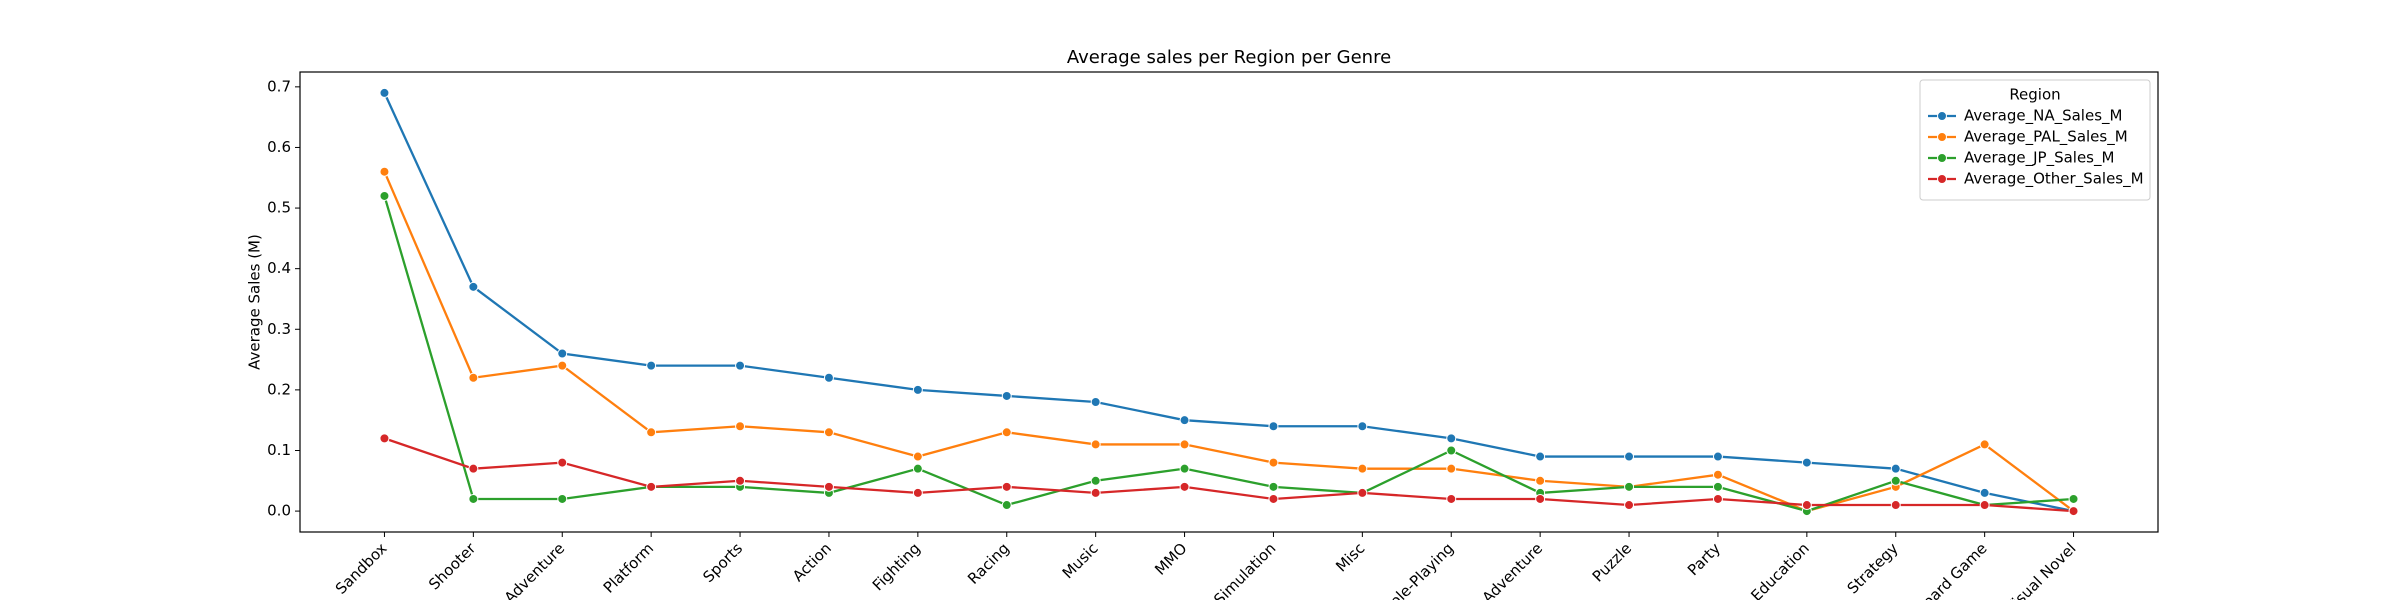  What do you see at coordinates (516, 569) in the screenshot?
I see `x-tick-label: Action-Adventure` at bounding box center [516, 569].